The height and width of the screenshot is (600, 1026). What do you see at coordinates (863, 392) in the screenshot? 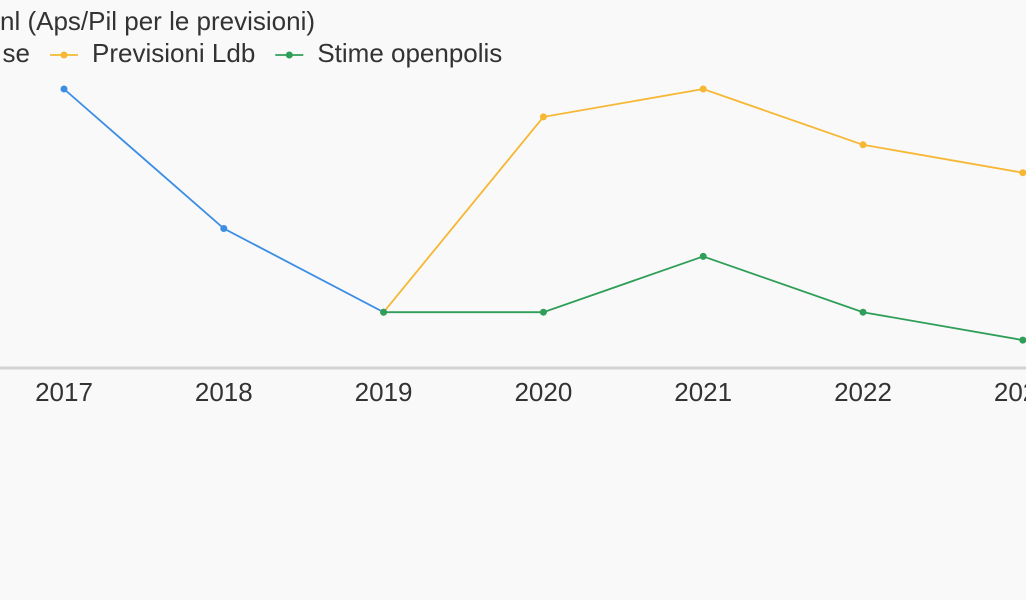
I see `x-tick-label: 2022` at bounding box center [863, 392].